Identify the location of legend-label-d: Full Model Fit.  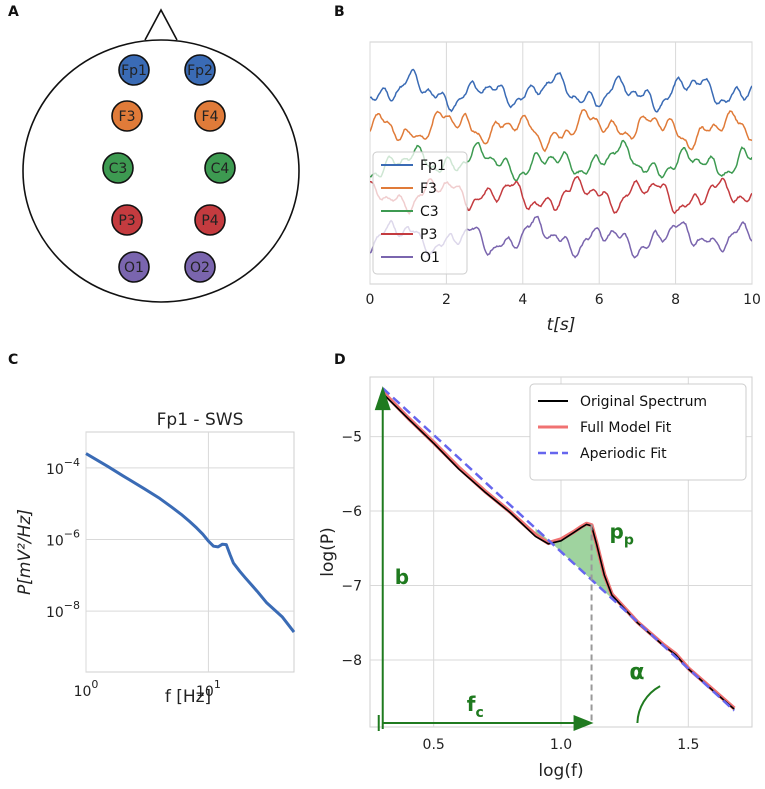
(626, 428).